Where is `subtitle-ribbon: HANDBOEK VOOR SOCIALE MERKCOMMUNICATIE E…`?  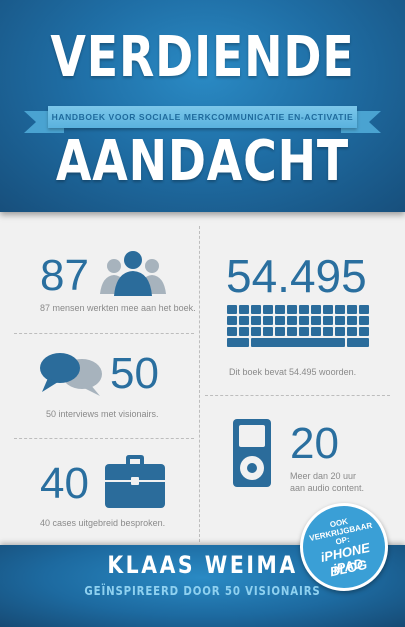
subtitle-ribbon: HANDBOEK VOOR SOCIALE MERKCOMMUNICATIE E… is located at coordinates (199, 120).